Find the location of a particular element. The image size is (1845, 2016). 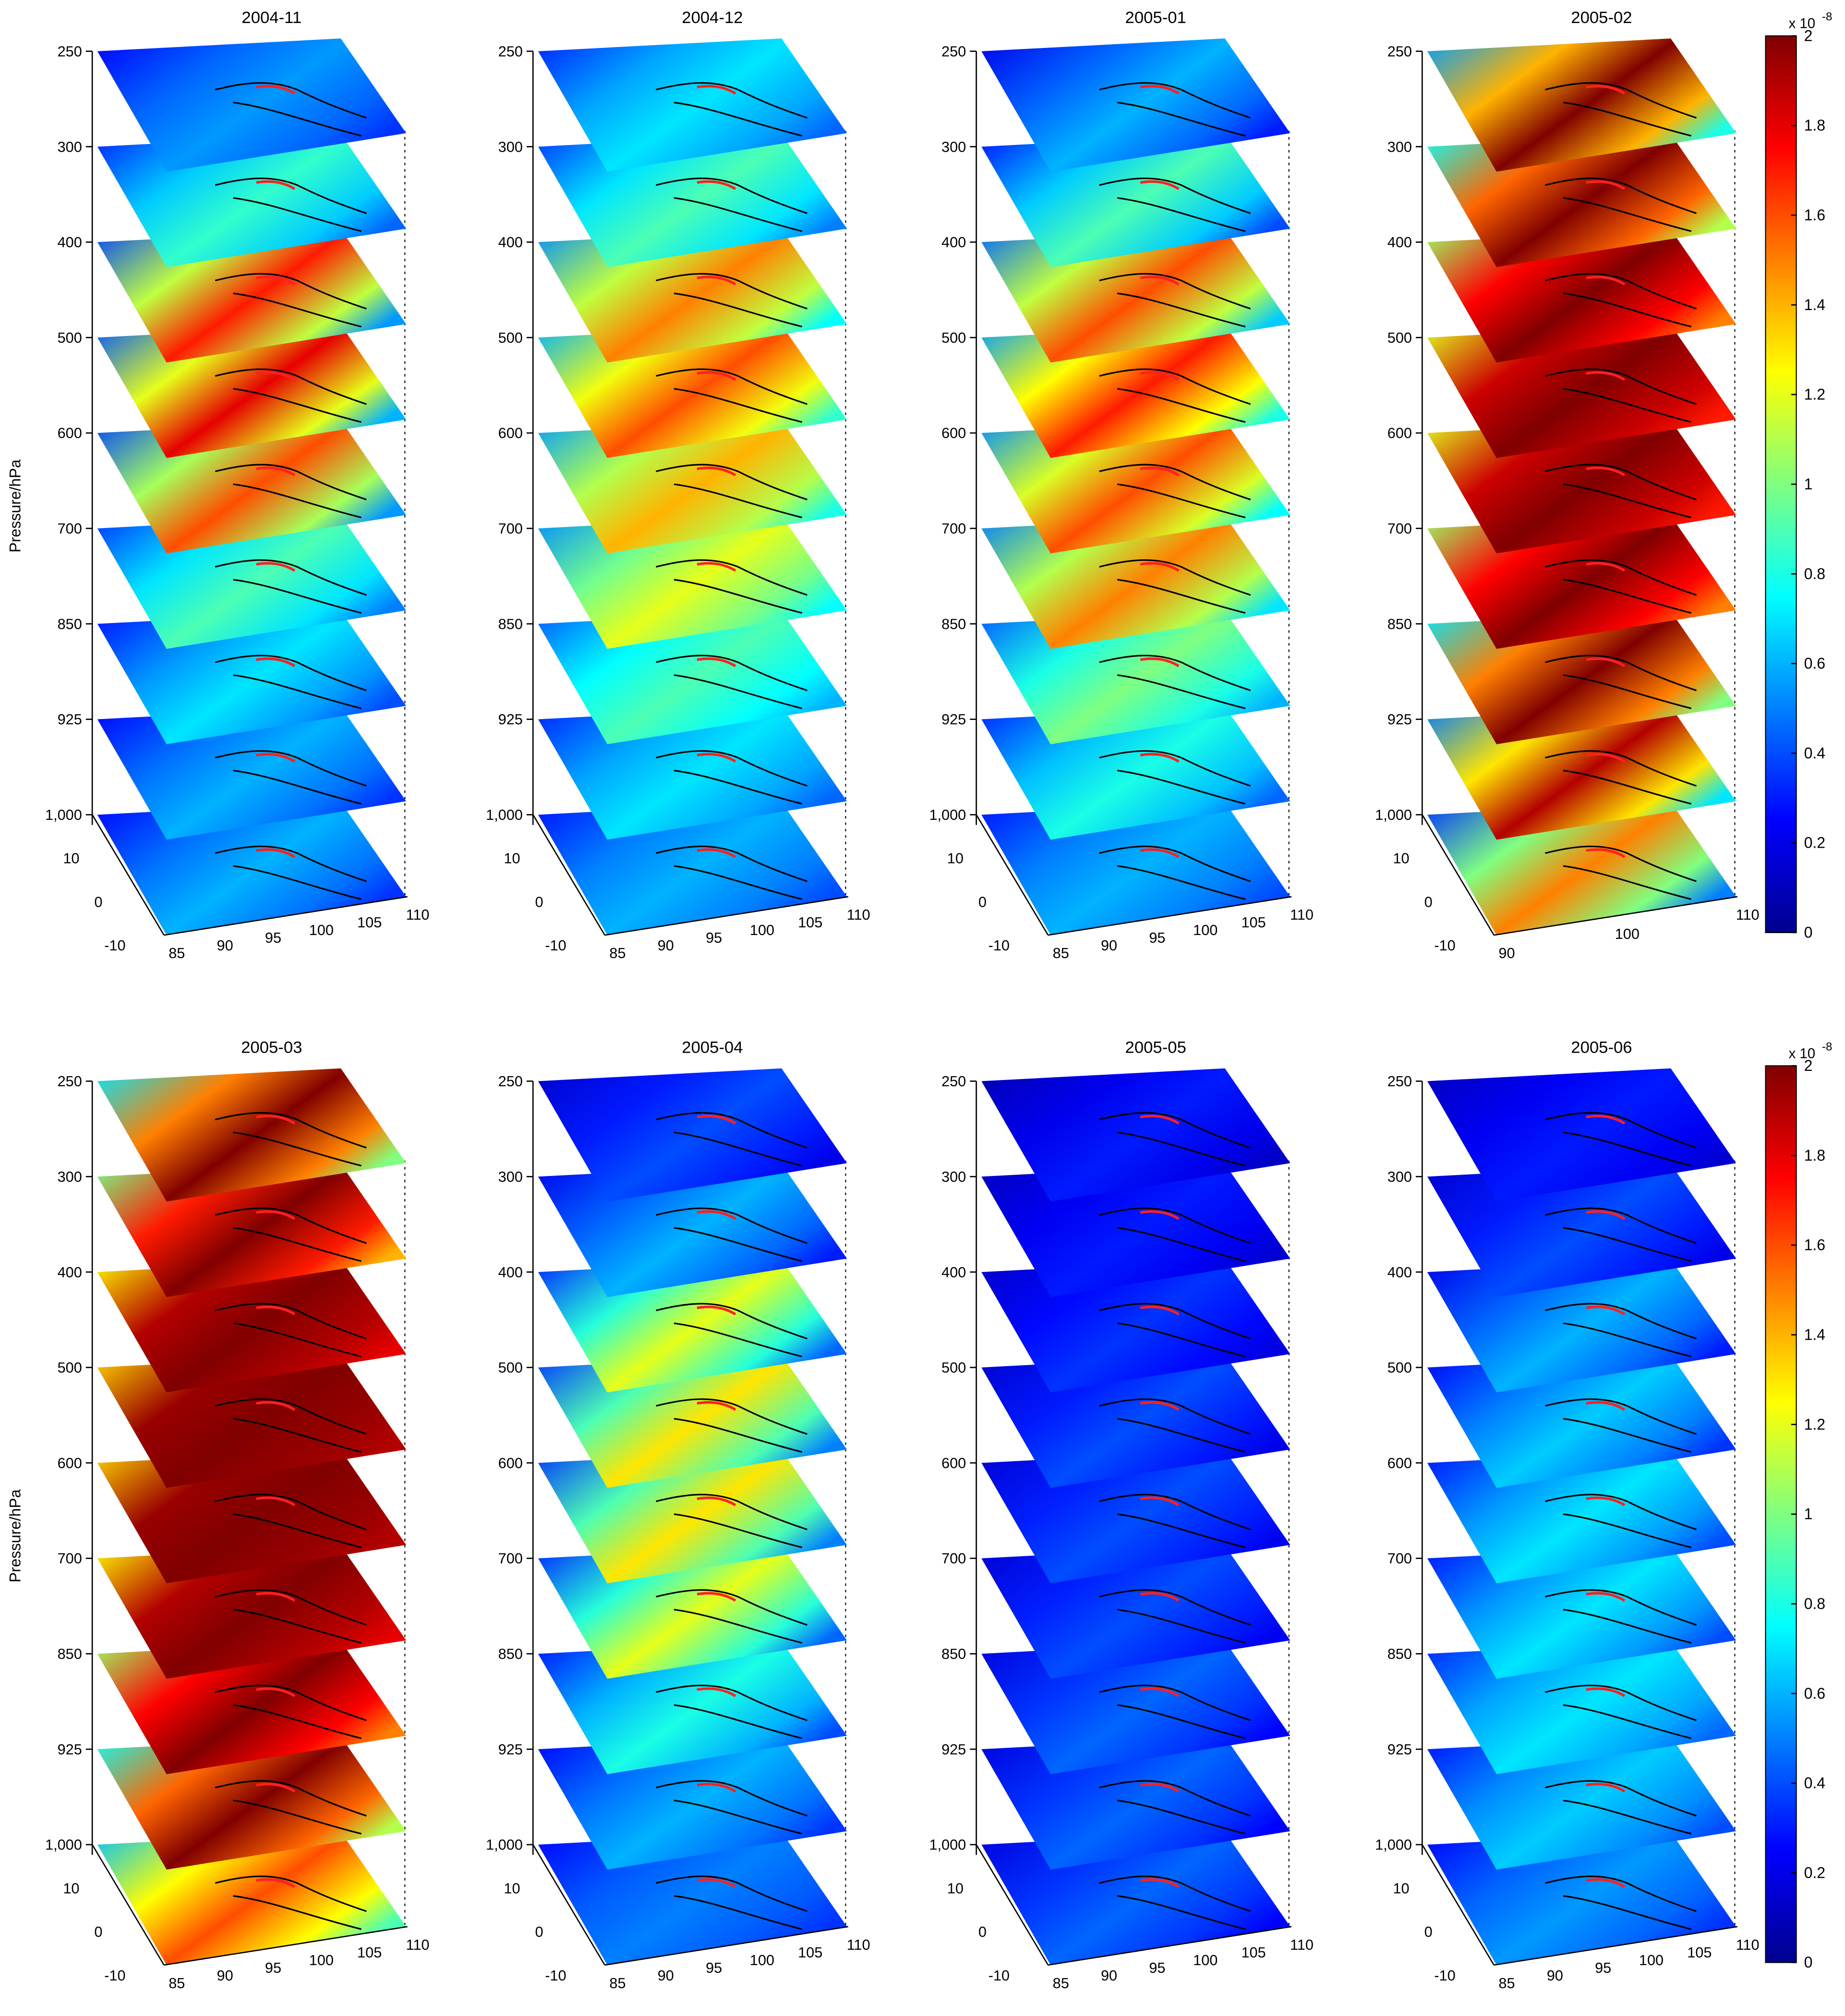

z-tick-label: 925 is located at coordinates (511, 1749).